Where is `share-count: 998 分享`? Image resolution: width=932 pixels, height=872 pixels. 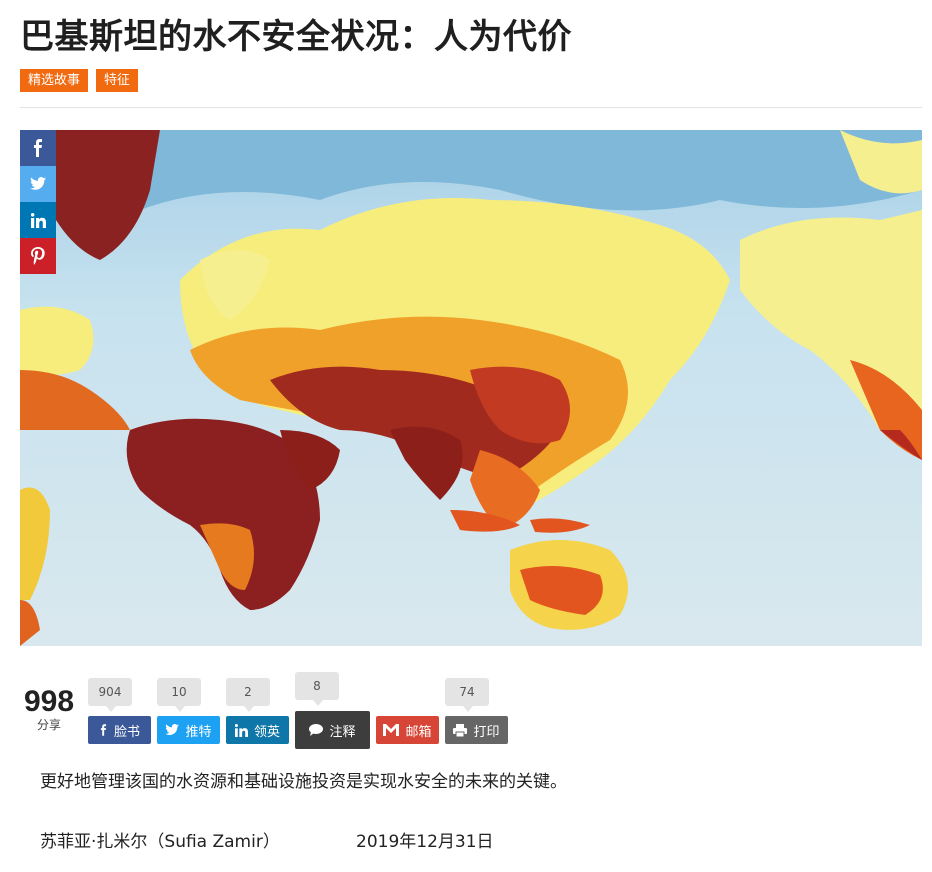 share-count: 998 分享 is located at coordinates (49, 709).